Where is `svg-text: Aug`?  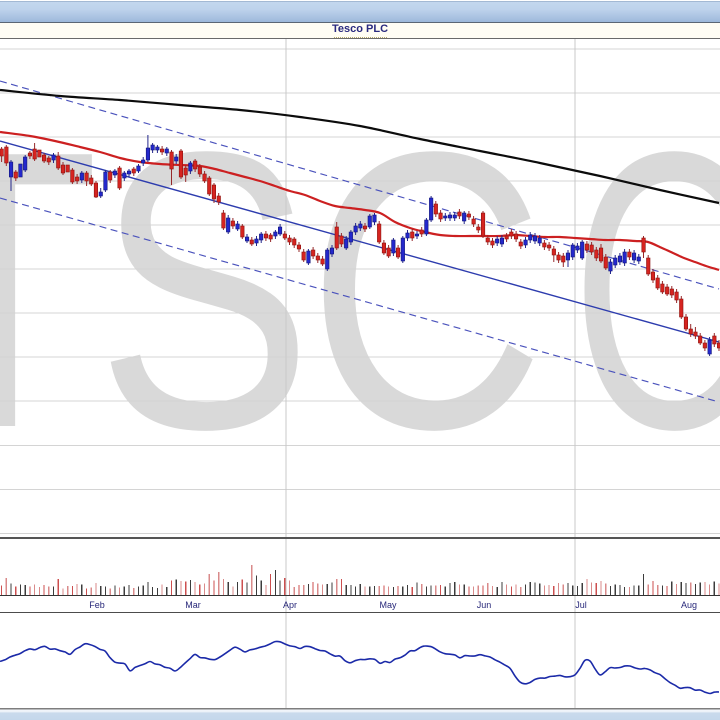
svg-text: Aug is located at coordinates (689, 605).